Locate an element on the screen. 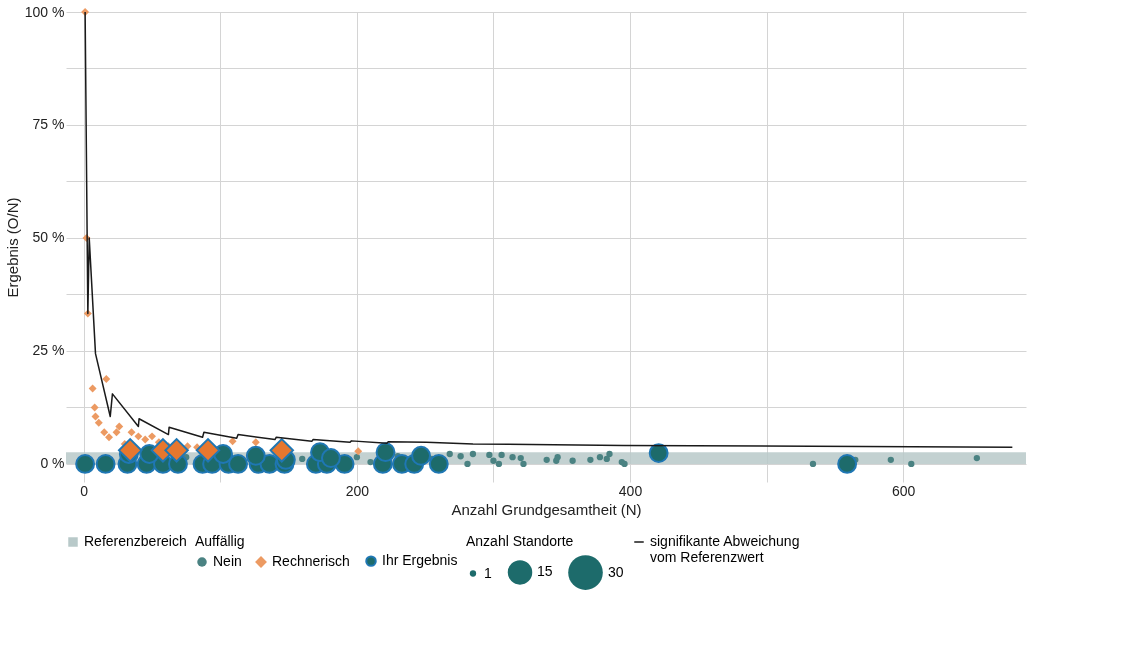 Image resolution: width=1134 pixels, height=669 pixels. legend-label: signifikante Abweichung vom Referenzwert is located at coordinates (725, 549).